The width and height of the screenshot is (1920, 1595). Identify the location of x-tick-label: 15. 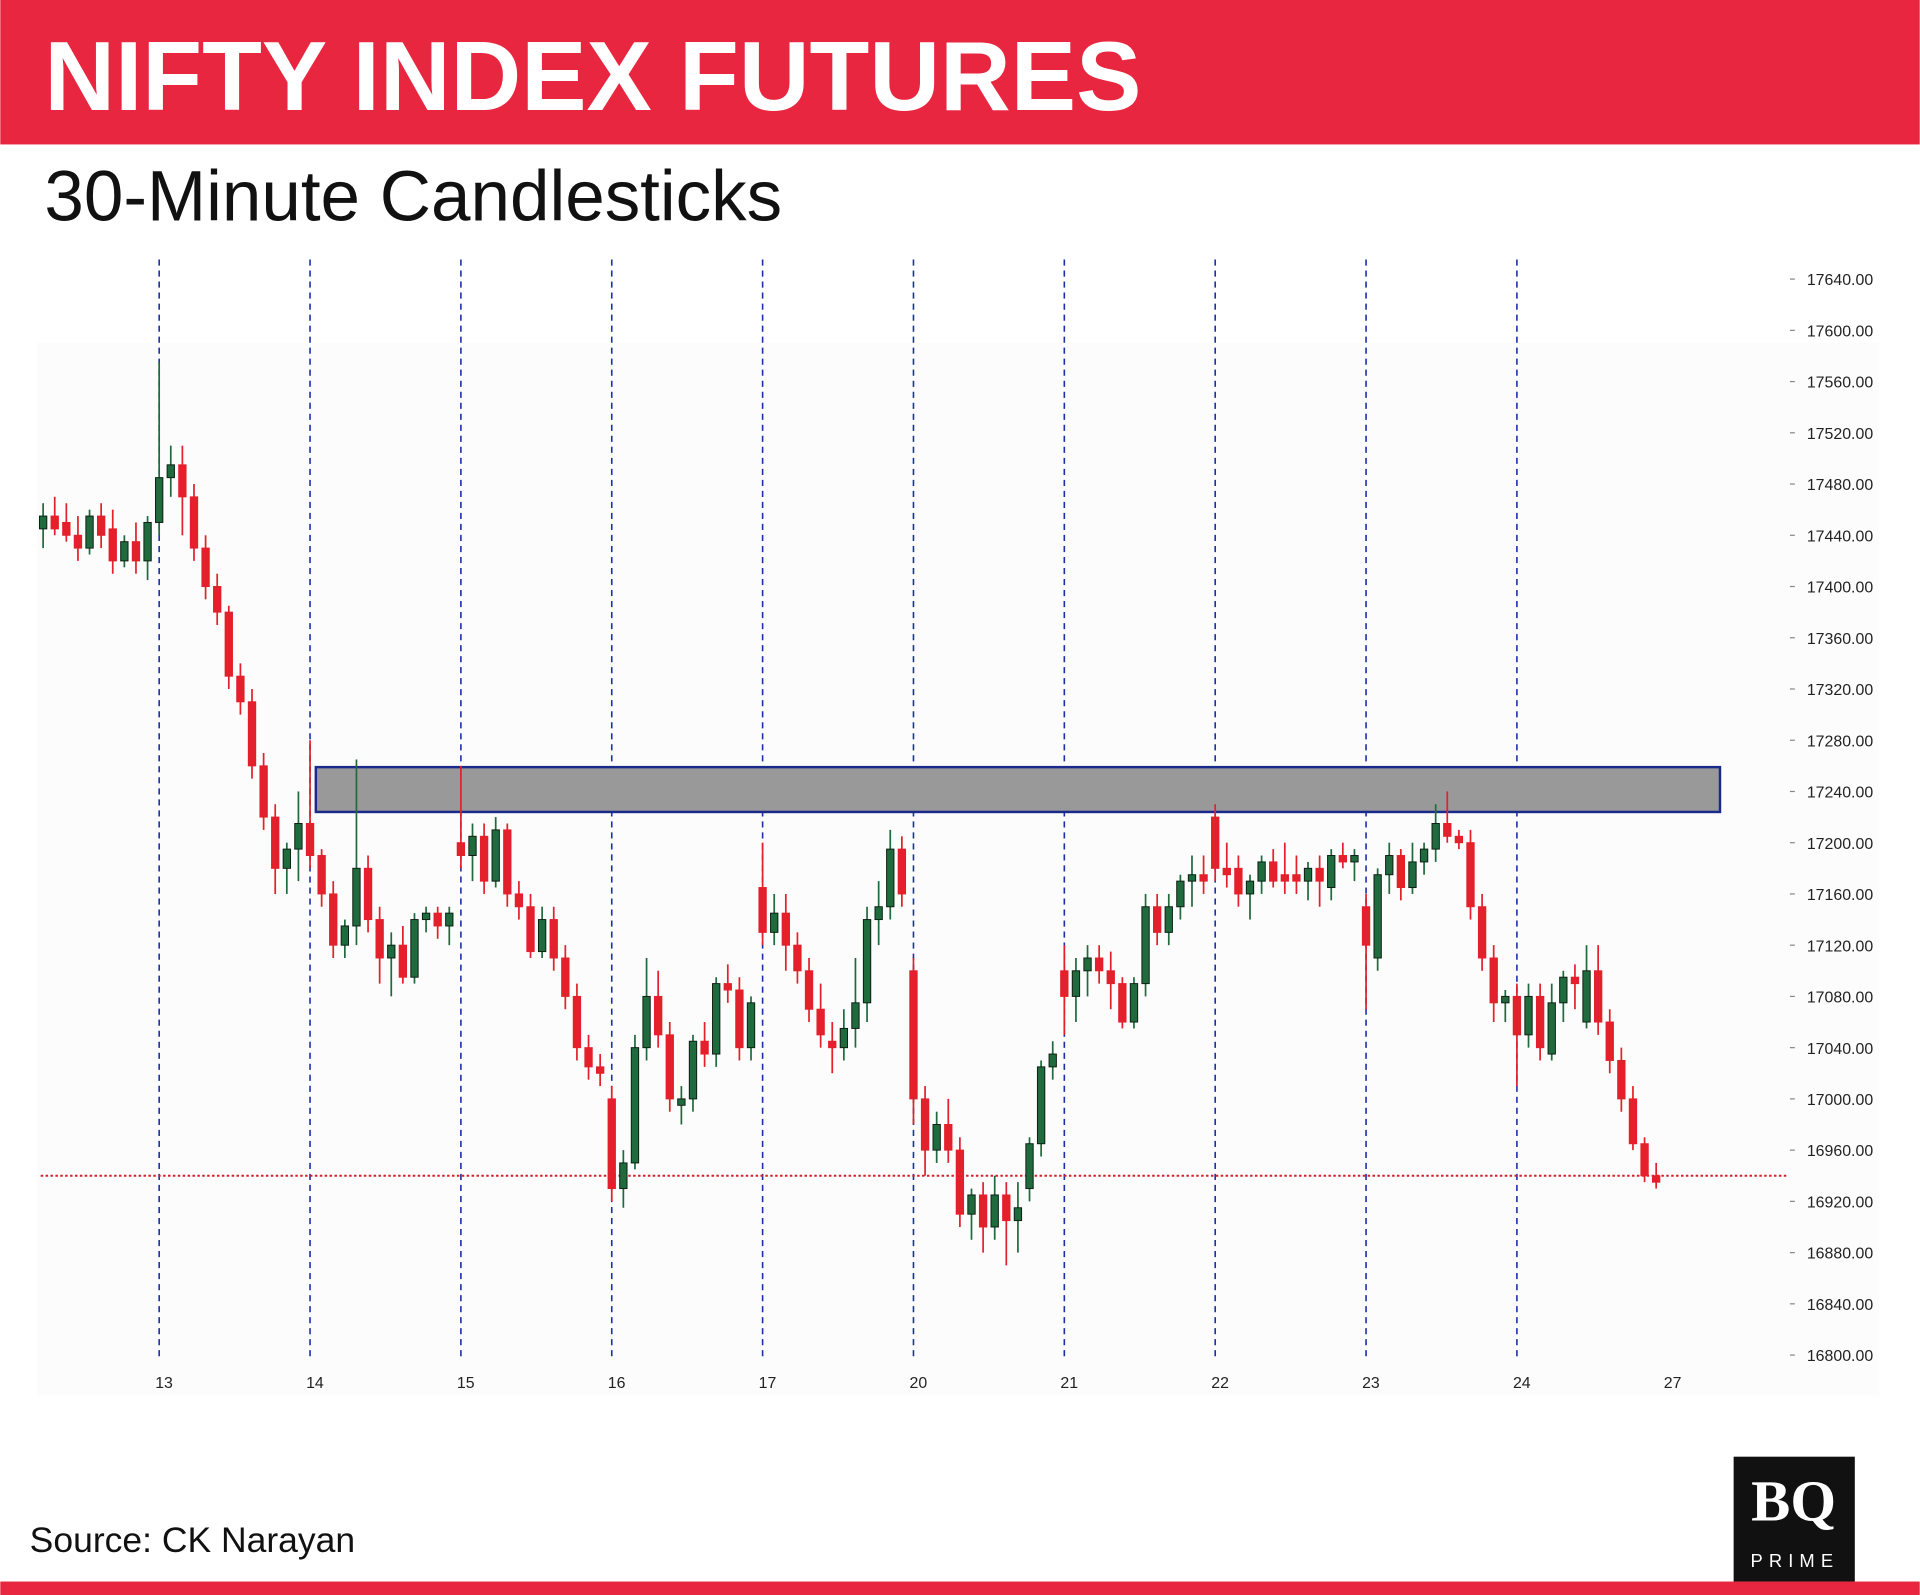
(466, 1383).